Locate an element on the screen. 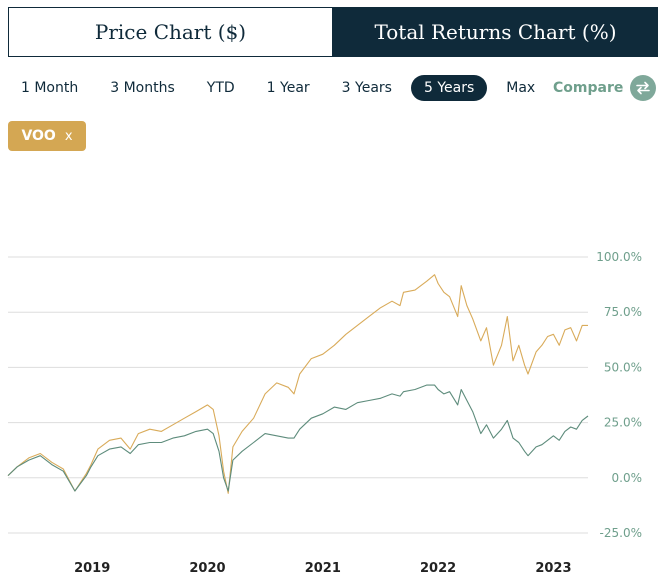 The height and width of the screenshot is (584, 667). compare-label: Compare is located at coordinates (588, 88).